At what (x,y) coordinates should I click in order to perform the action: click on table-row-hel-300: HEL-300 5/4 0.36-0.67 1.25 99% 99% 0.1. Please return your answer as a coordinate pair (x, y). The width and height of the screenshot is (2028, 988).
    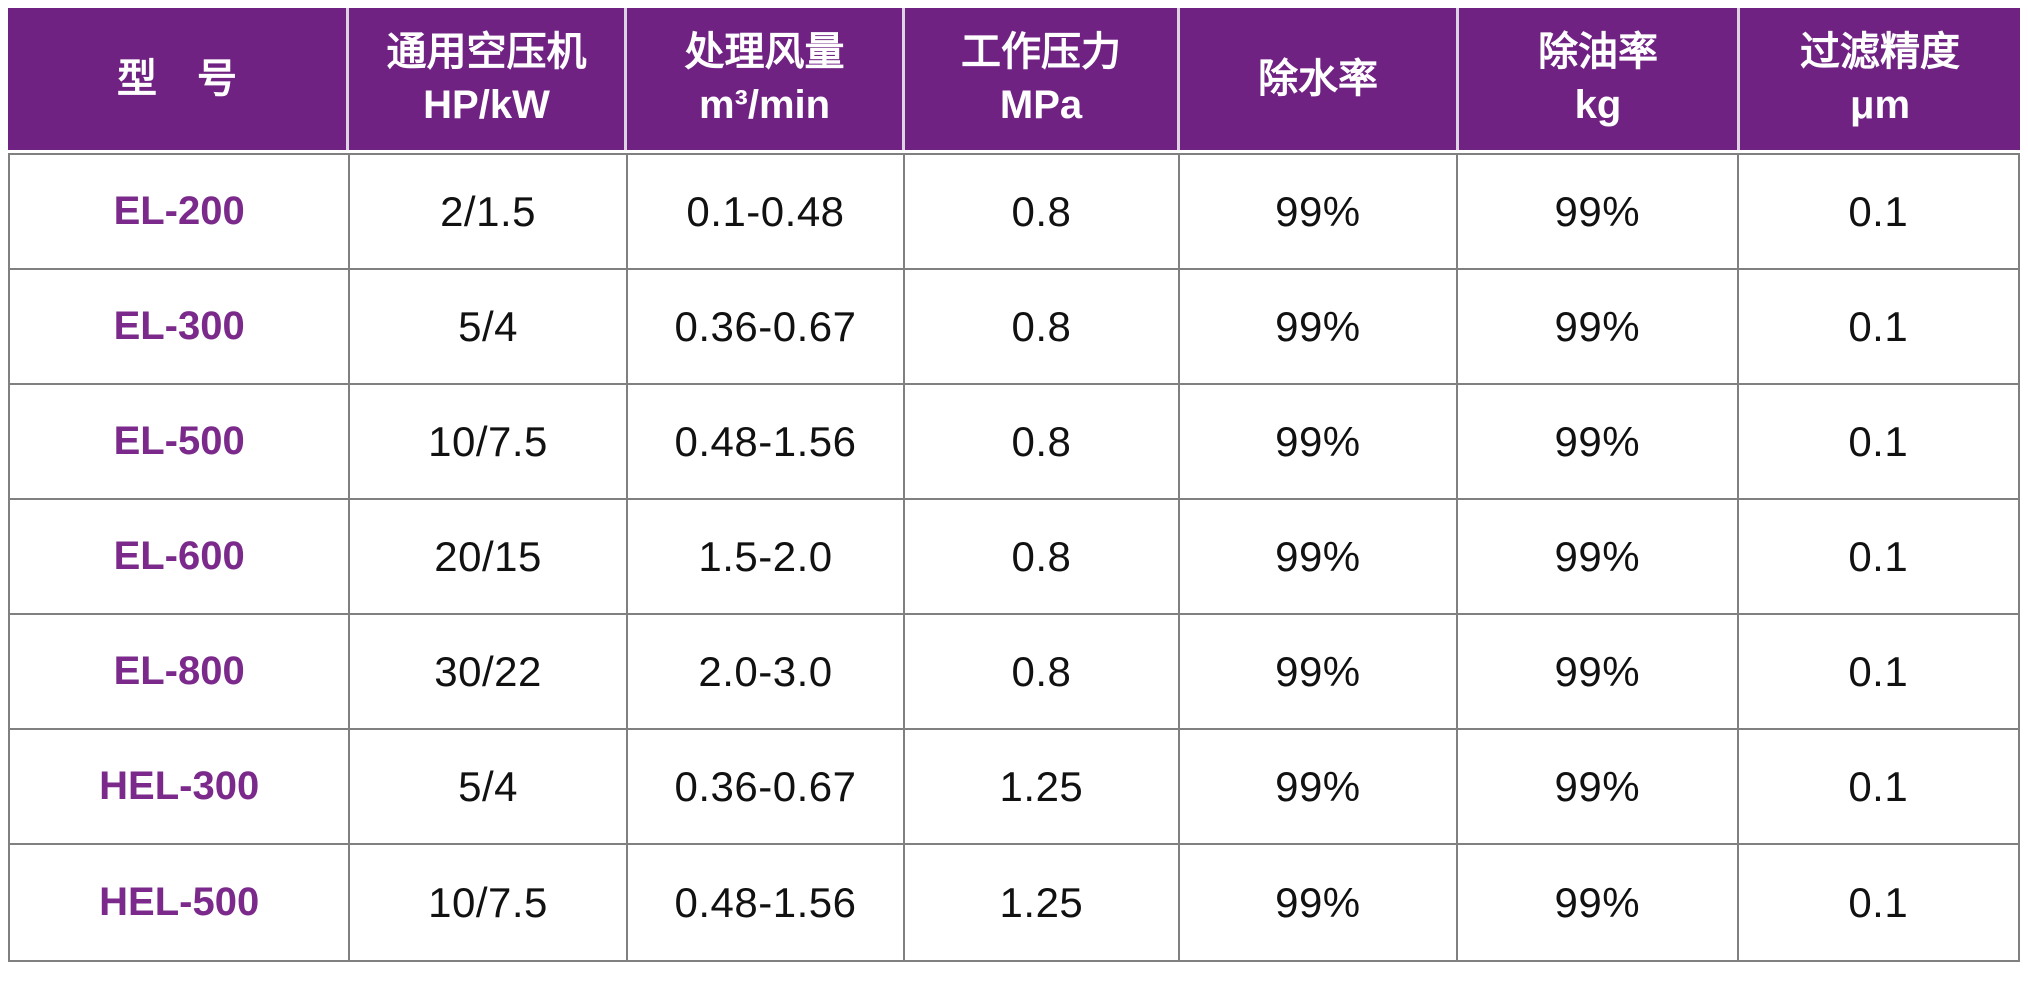
    Looking at the image, I should click on (1014, 787).